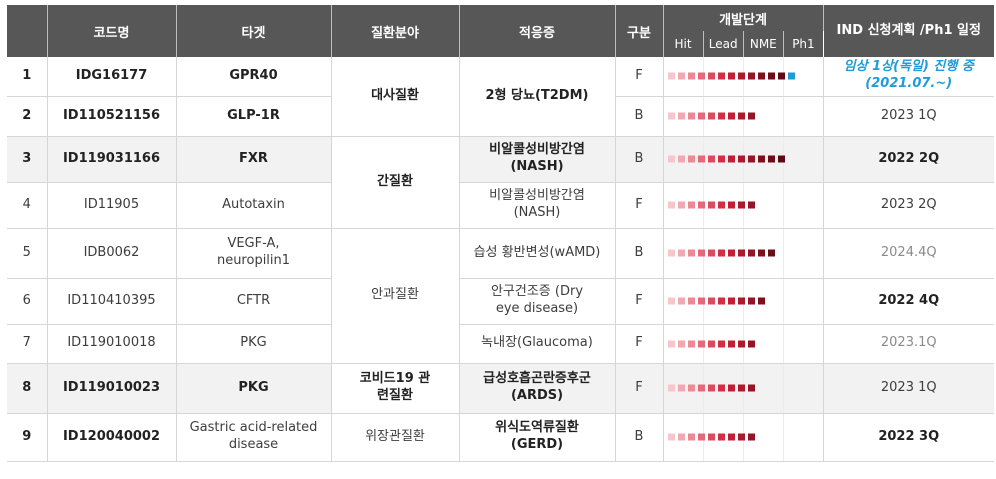 This screenshot has width=996, height=479. Describe the element at coordinates (27, 159) in the screenshot. I see `row-no: 3` at that location.